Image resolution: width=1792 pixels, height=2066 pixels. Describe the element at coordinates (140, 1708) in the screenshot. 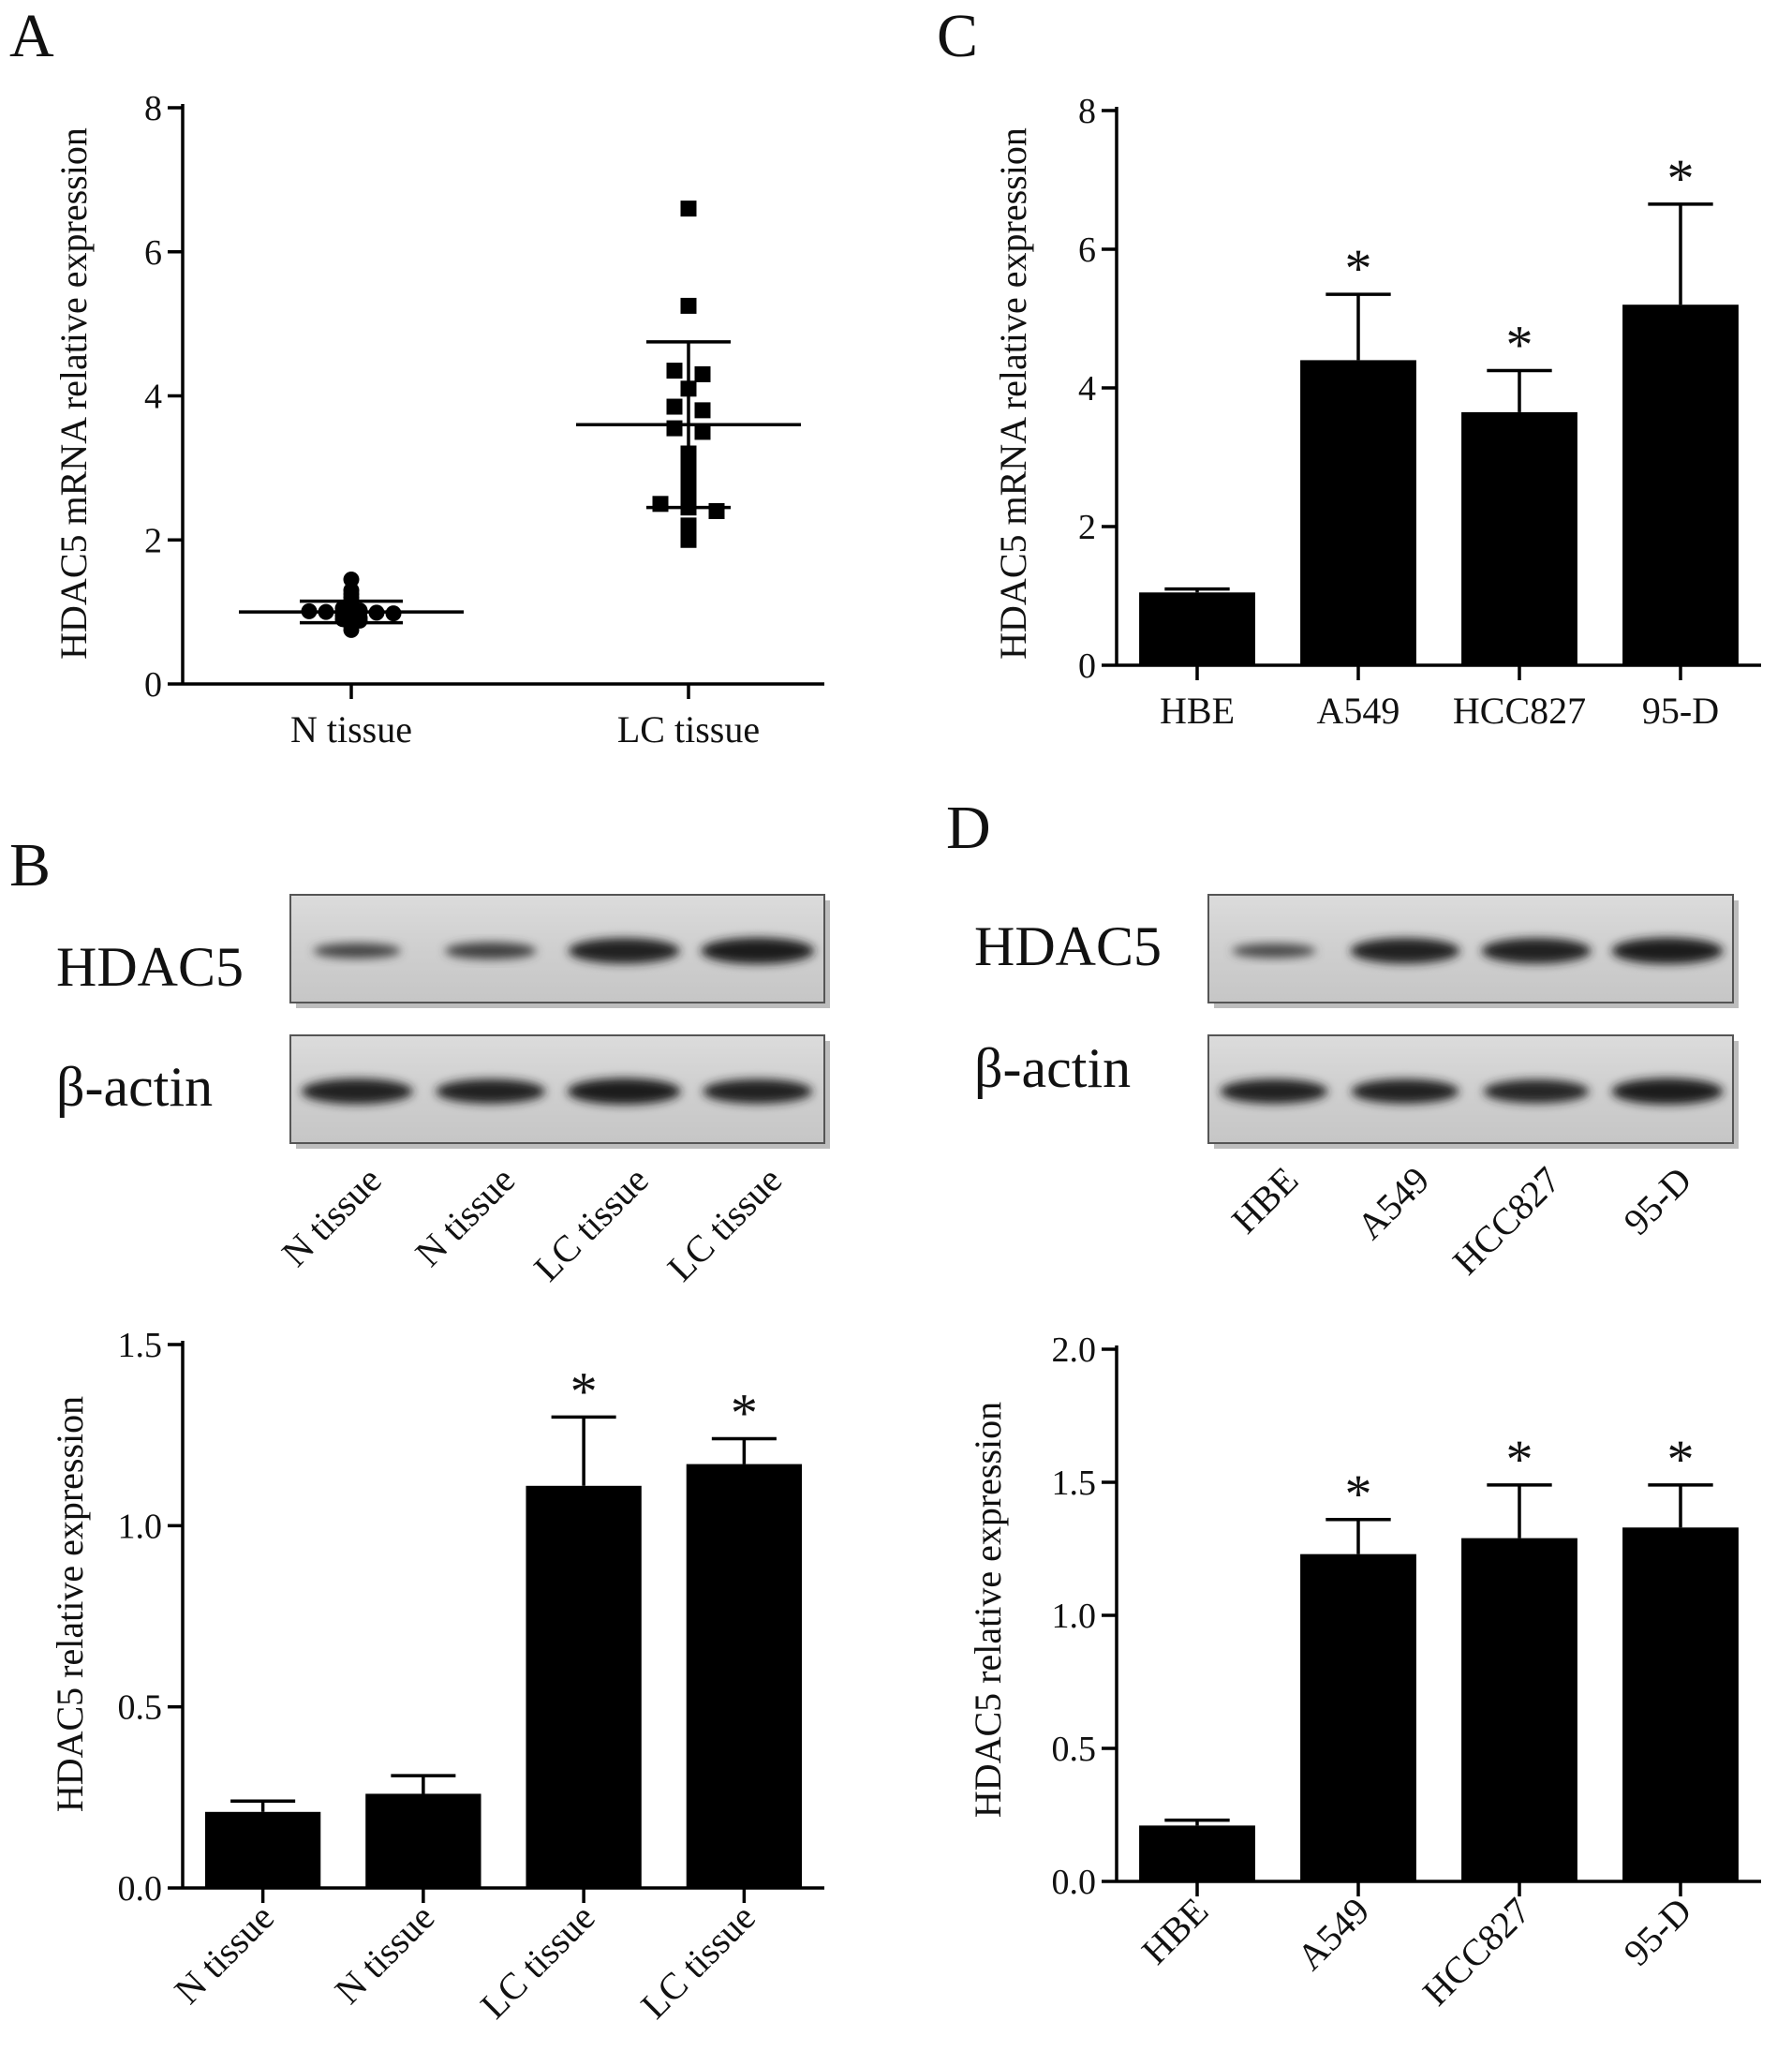

I see `chart-b-y-tick-label-1: 0.5` at that location.